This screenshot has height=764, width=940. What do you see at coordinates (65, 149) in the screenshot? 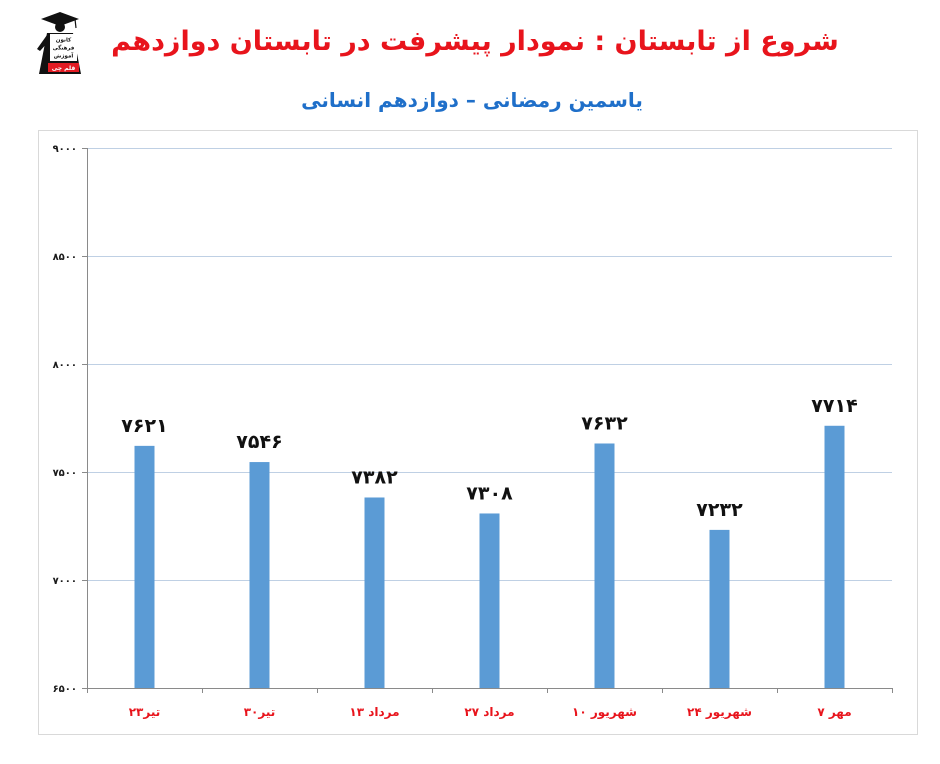
I see `y-tick-label-9000: ۹۰۰۰` at bounding box center [65, 149].